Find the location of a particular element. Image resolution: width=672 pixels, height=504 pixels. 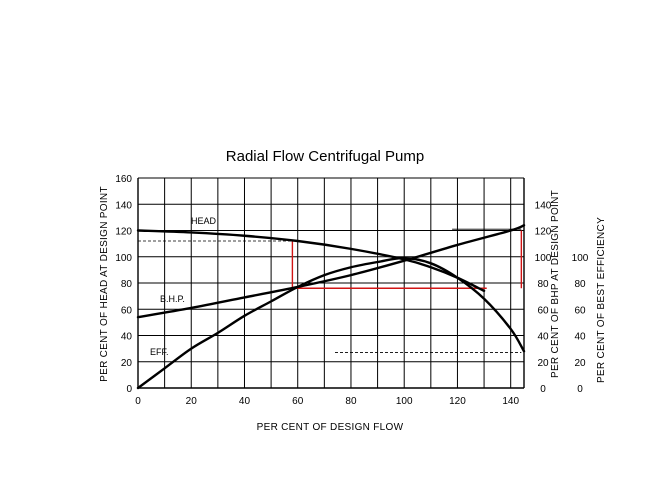

y-right-bhp-tick-120: 120 is located at coordinates (543, 232).